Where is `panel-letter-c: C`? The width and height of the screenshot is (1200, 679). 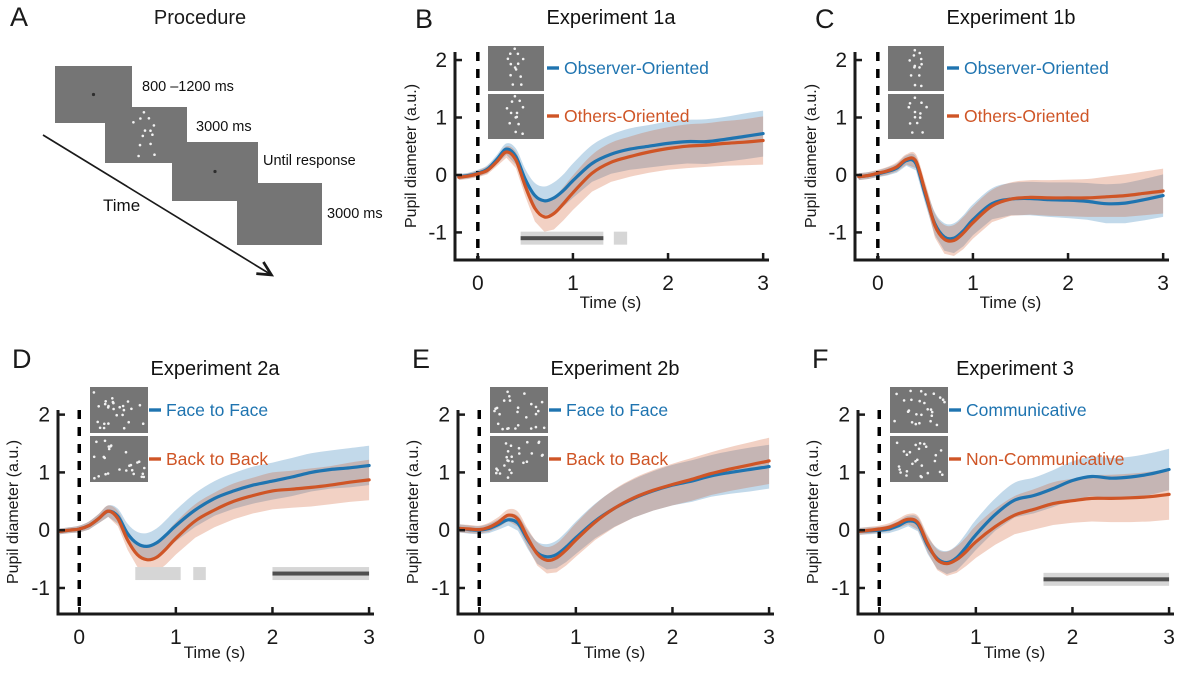 panel-letter-c: C is located at coordinates (825, 19).